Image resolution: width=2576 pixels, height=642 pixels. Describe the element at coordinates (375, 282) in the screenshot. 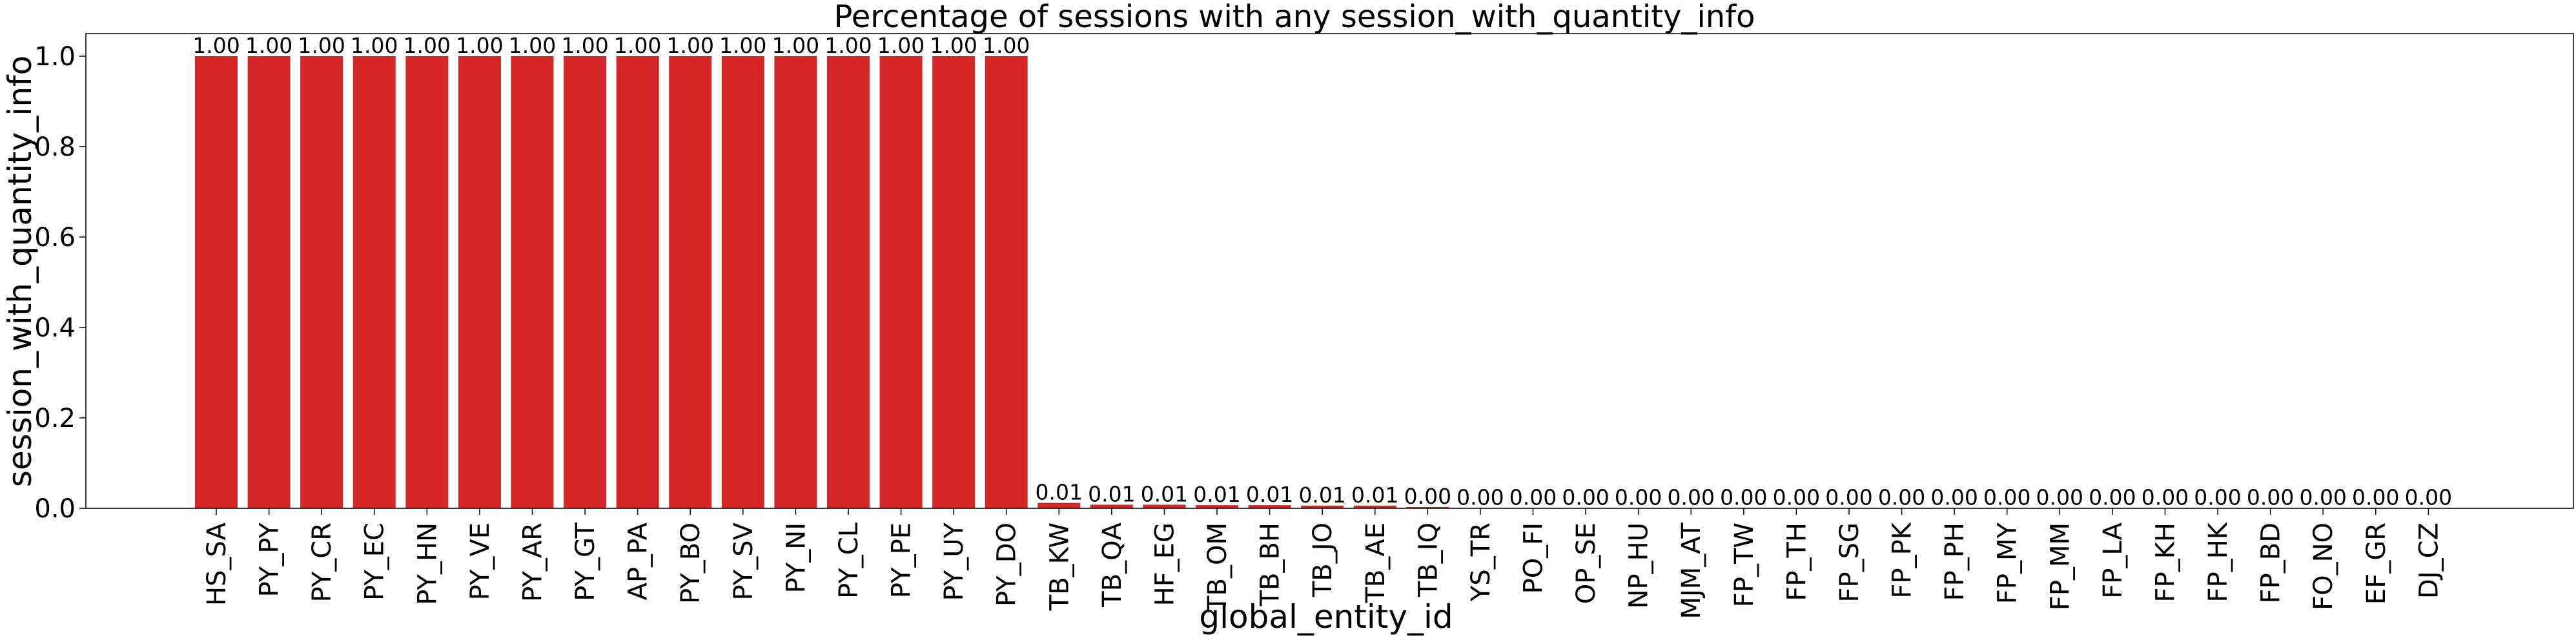

I see `bar-py-ec` at that location.